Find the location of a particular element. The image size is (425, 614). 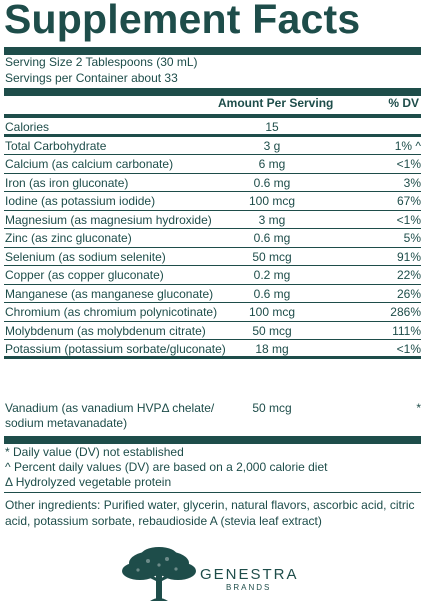

nutrient-row: Selenium (as sodium selenite) 50 mcg 91% is located at coordinates (212, 257).